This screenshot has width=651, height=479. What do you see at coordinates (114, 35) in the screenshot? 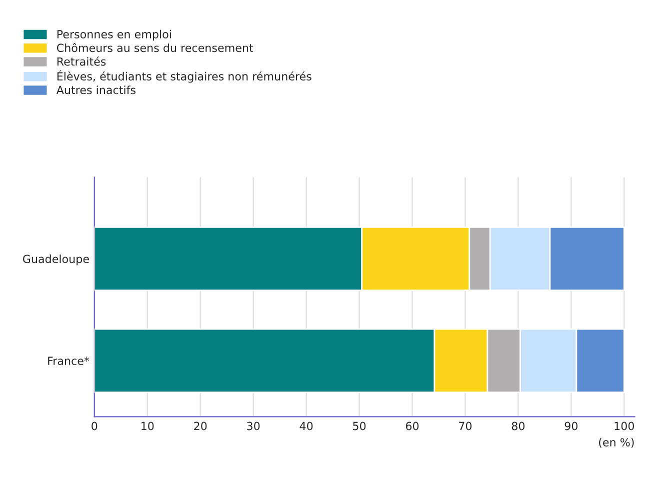
I see `legend-label: Personnes en emploi` at bounding box center [114, 35].